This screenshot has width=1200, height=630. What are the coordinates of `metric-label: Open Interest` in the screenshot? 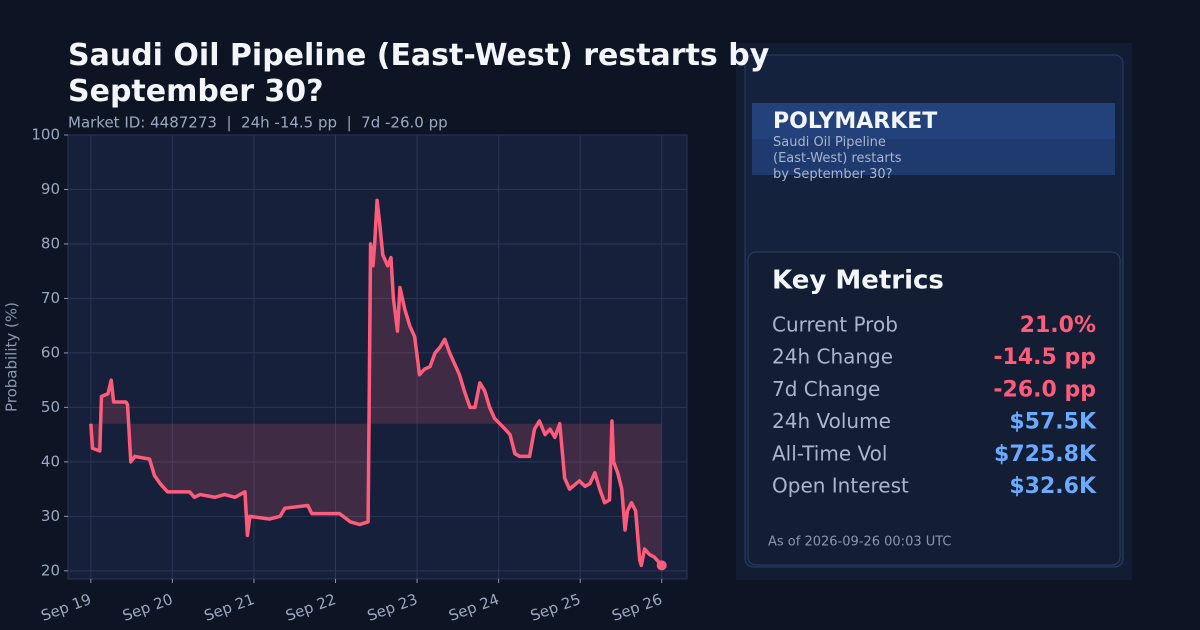 It's located at (840, 486).